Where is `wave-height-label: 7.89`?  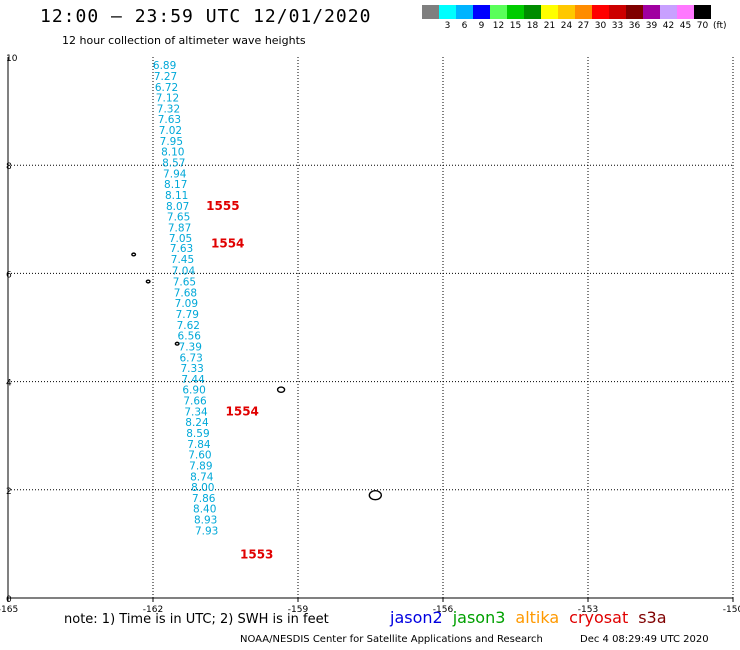
wave-height-label: 7.89 is located at coordinates (200, 466).